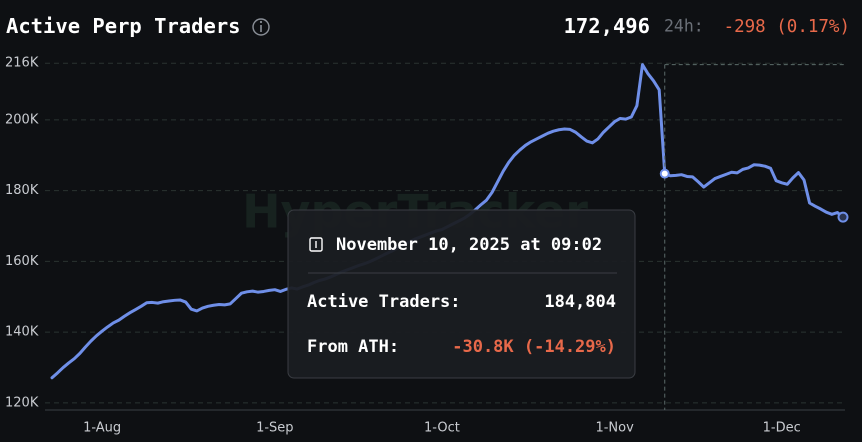 This screenshot has width=862, height=442. I want to click on tooltip-value: -30.8K (-14.29%), so click(534, 347).